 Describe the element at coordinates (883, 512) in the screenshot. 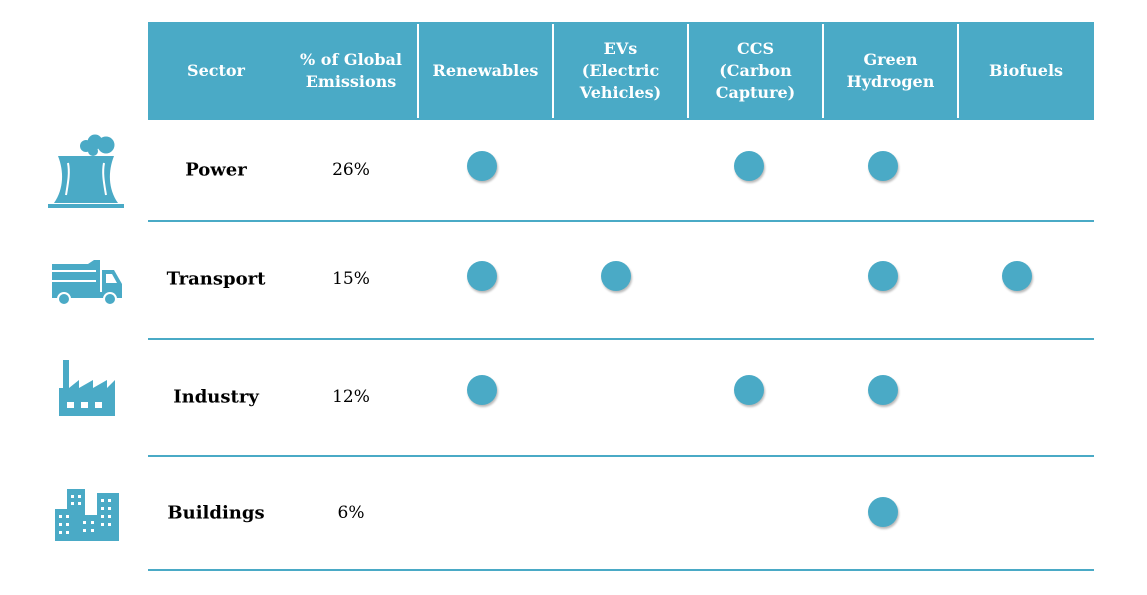

I see `applicability-dot-buildings-hydrogen` at that location.